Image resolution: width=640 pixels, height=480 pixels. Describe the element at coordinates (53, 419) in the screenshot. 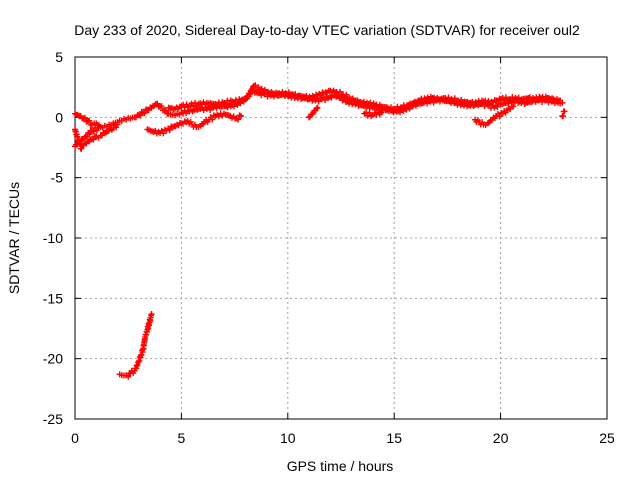

I see `y-tick-label: -25` at that location.